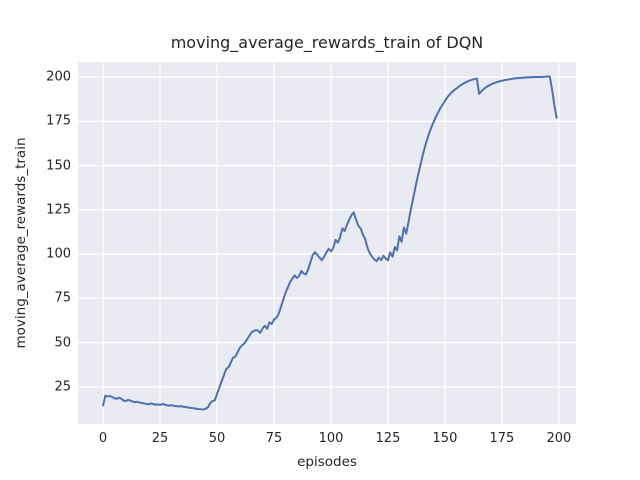 Image resolution: width=640 pixels, height=480 pixels. I want to click on x-tick-label: 25, so click(160, 438).